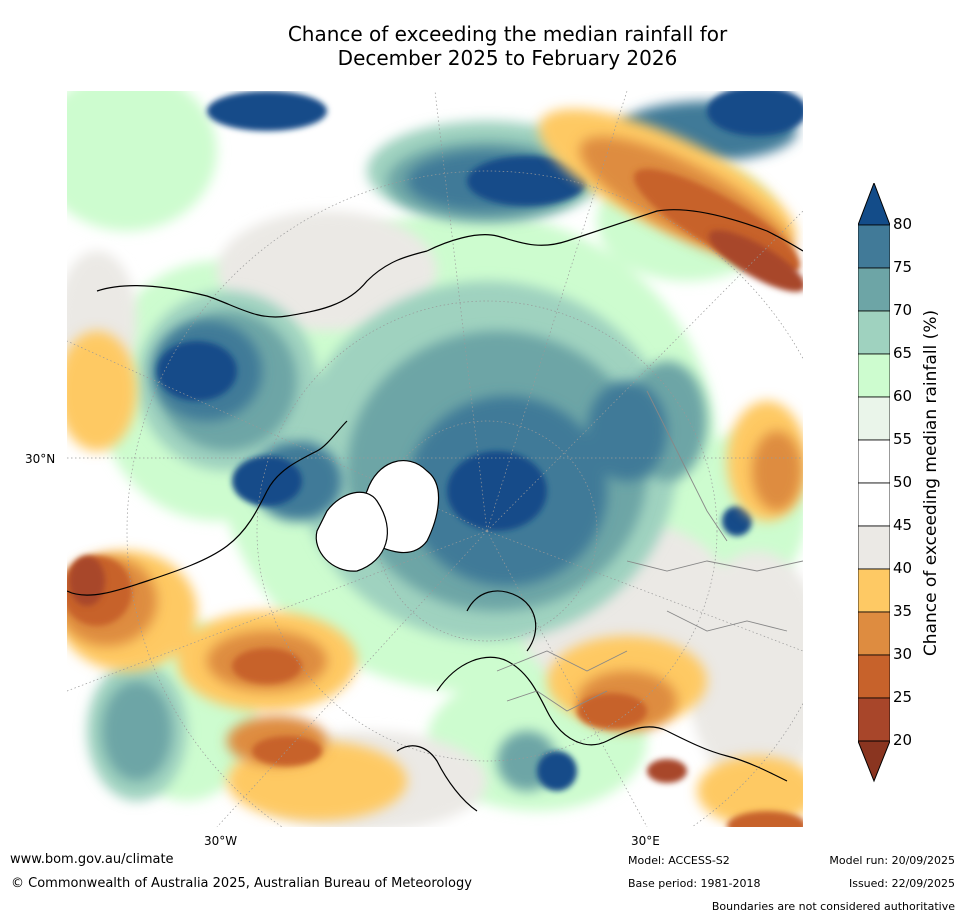 This screenshot has height=919, width=965. Describe the element at coordinates (92, 859) in the screenshot. I see `footer-website: www.bom.gov.au/climate` at that location.